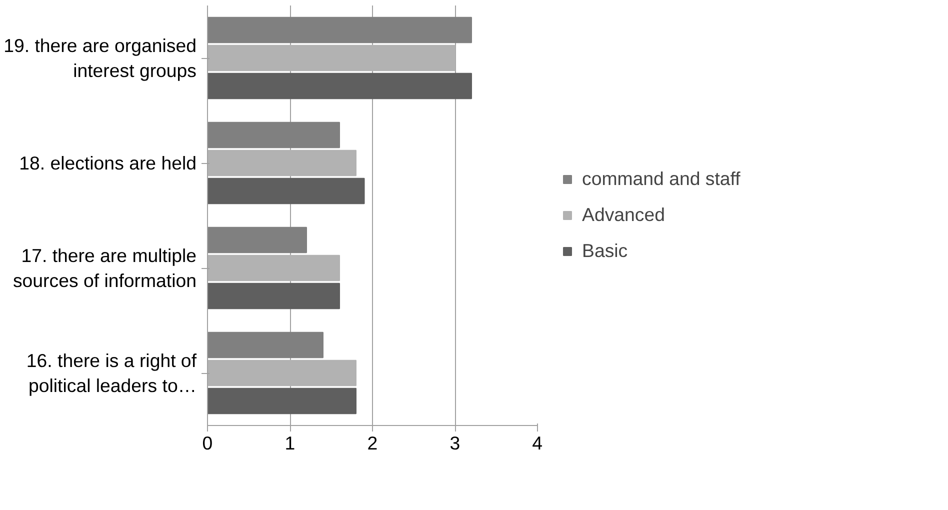  Describe the element at coordinates (537, 443) in the screenshot. I see `x-tick-label: 4` at that location.